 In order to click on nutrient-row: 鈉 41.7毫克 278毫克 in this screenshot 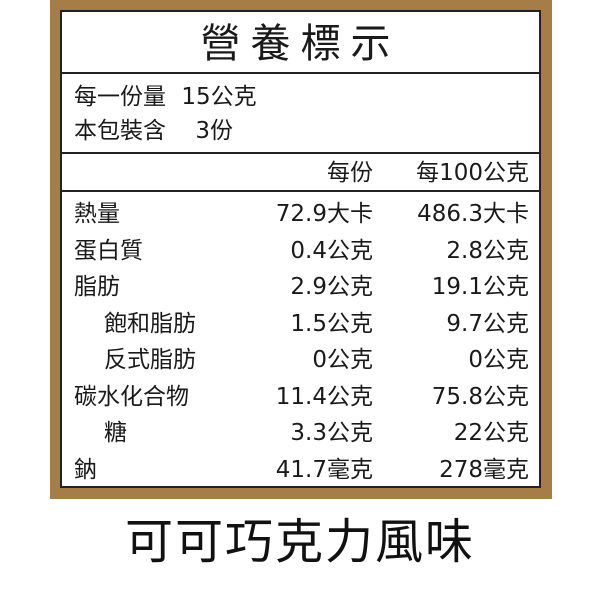, I will do `click(300, 470)`.